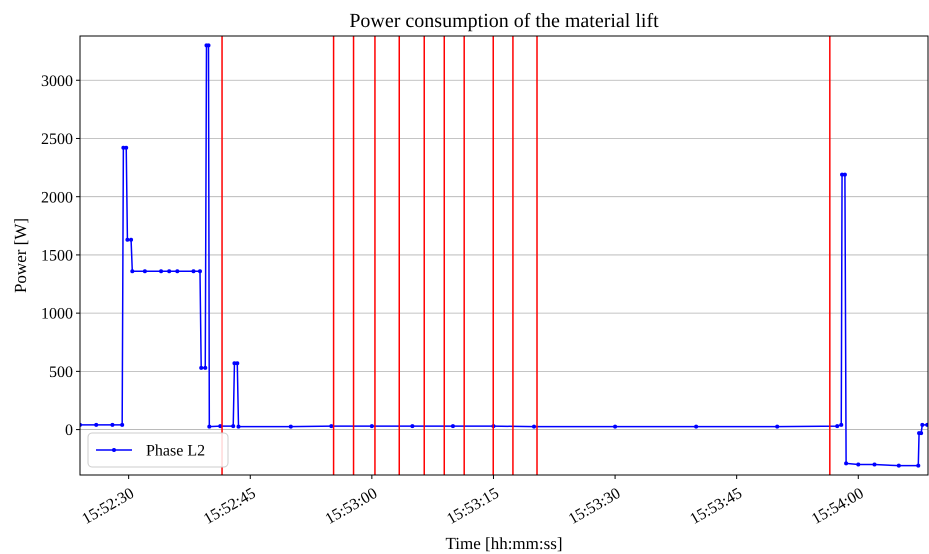 This screenshot has height=554, width=929. Describe the element at coordinates (504, 21) in the screenshot. I see `chart-title: Power consumption of the material lift` at that location.